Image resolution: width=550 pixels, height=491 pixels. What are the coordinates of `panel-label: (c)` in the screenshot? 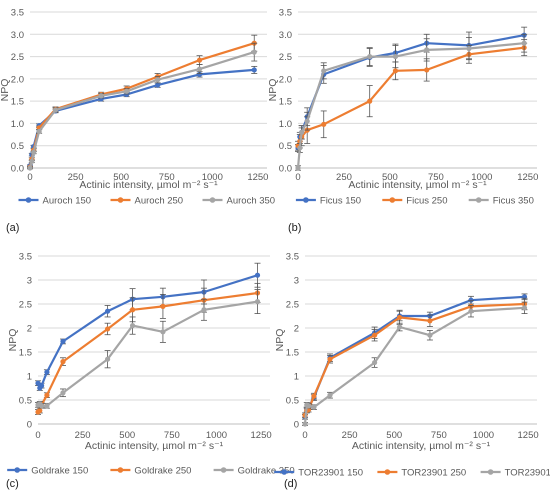 It's located at (12, 484).